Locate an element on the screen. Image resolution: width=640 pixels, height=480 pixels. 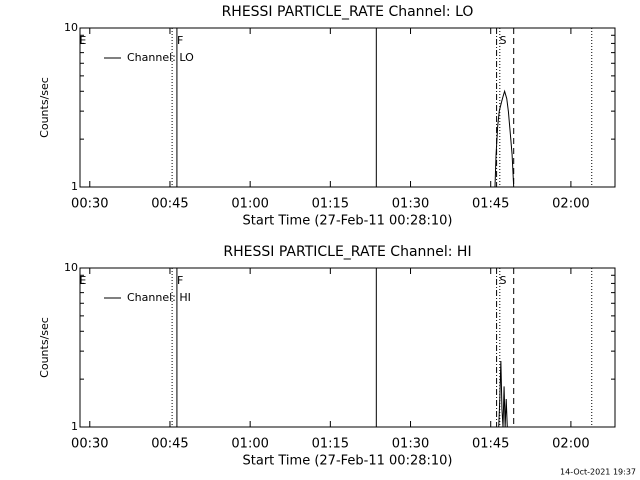
chart-title: RHESSI PARTICLE_RATE Channel: LO is located at coordinates (348, 12).